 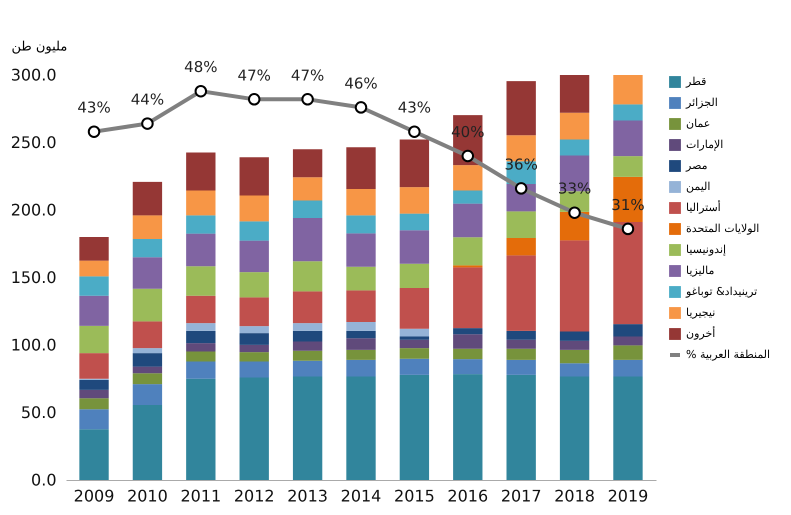 What do you see at coordinates (698, 186) in the screenshot?
I see `legend-label: اليمن` at bounding box center [698, 186].